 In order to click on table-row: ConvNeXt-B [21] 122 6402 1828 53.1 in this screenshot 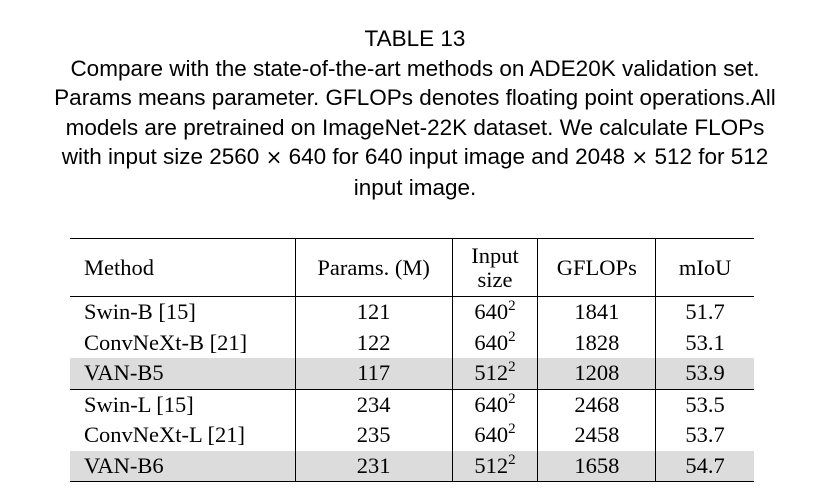, I will do `click(412, 342)`.